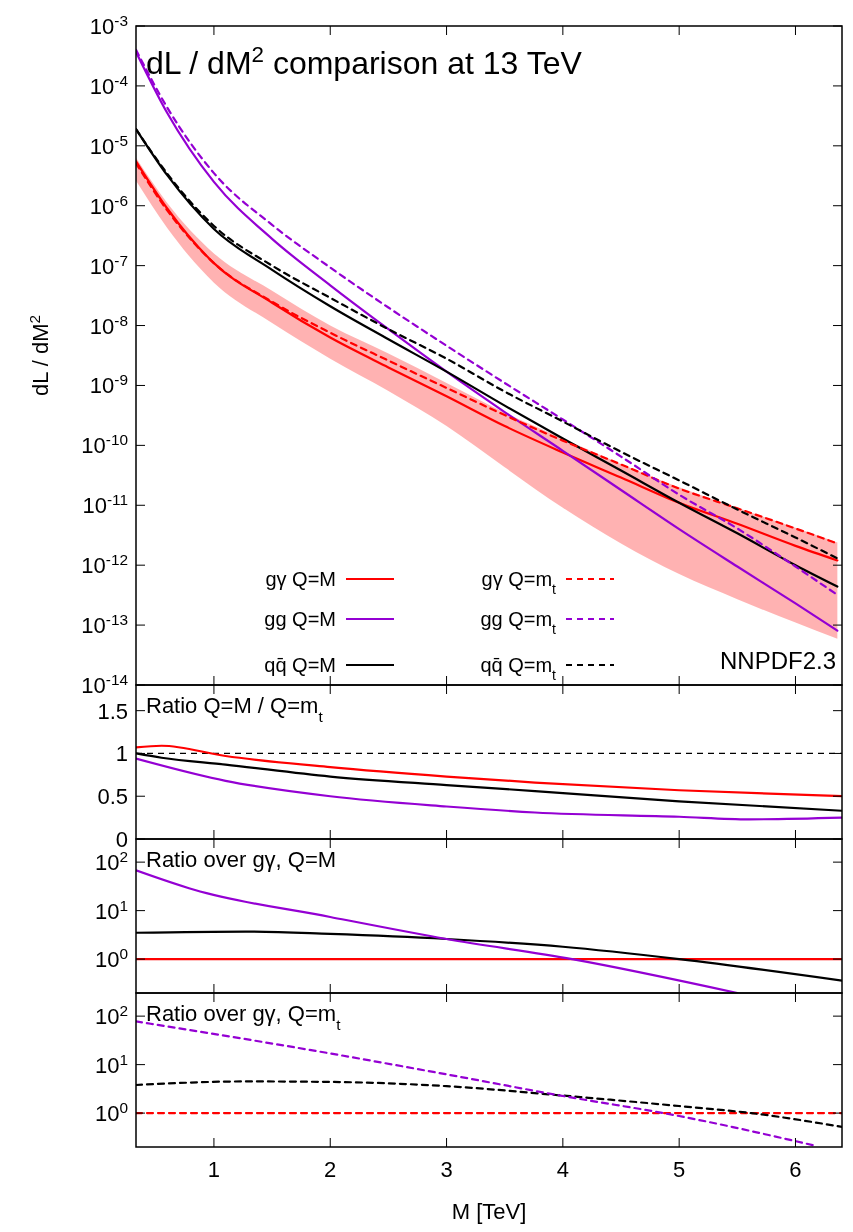 Image resolution: width=853 pixels, height=1232 pixels. I want to click on text: Ratio over gγ, Q=m$_{t}$, so click(244, 1017).